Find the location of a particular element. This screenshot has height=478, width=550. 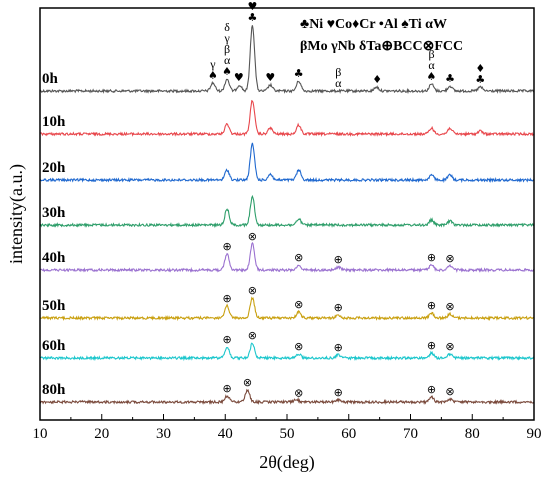

series-label-20h: 20h is located at coordinates (54, 168).